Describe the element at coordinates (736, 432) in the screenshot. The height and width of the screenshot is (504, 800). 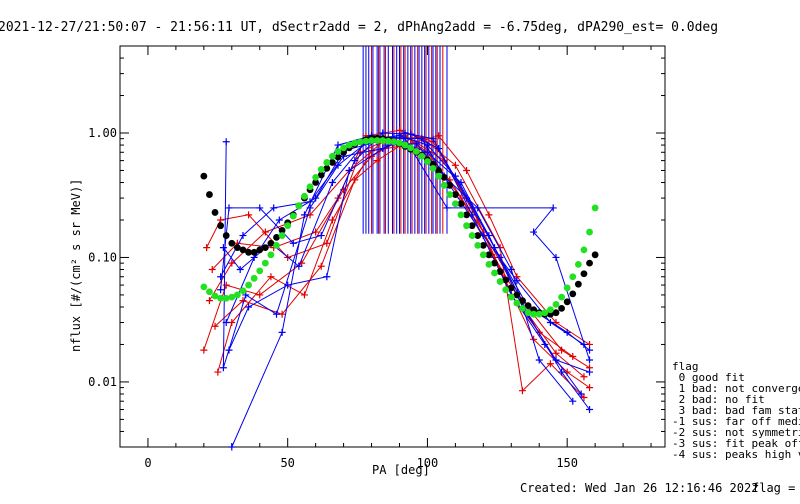
I see `legend-entry: -2 sus: not symmetri` at that location.